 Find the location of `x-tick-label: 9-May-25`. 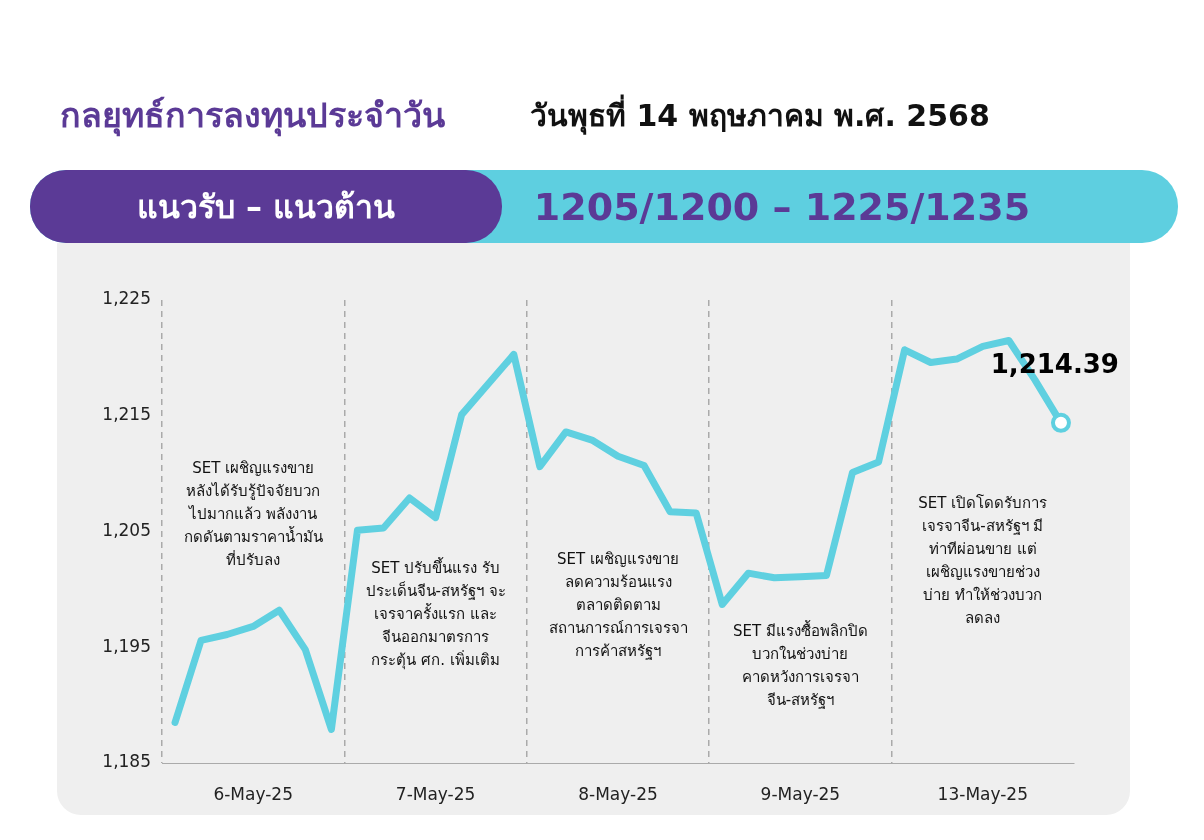

x-tick-label: 9-May-25 is located at coordinates (800, 793).